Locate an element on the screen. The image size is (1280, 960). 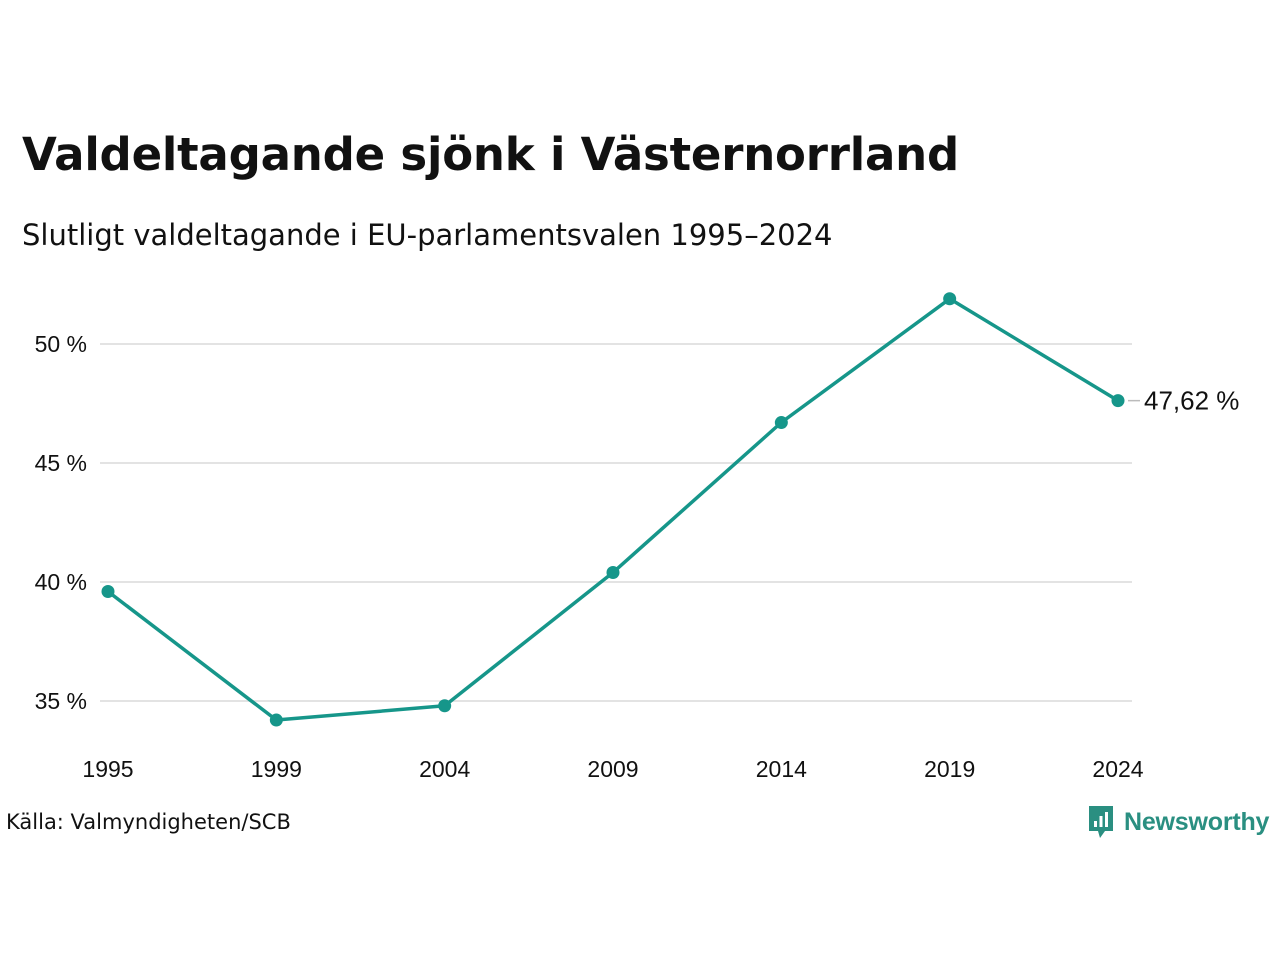
end-value-label: 47,62 % is located at coordinates (1191, 401).